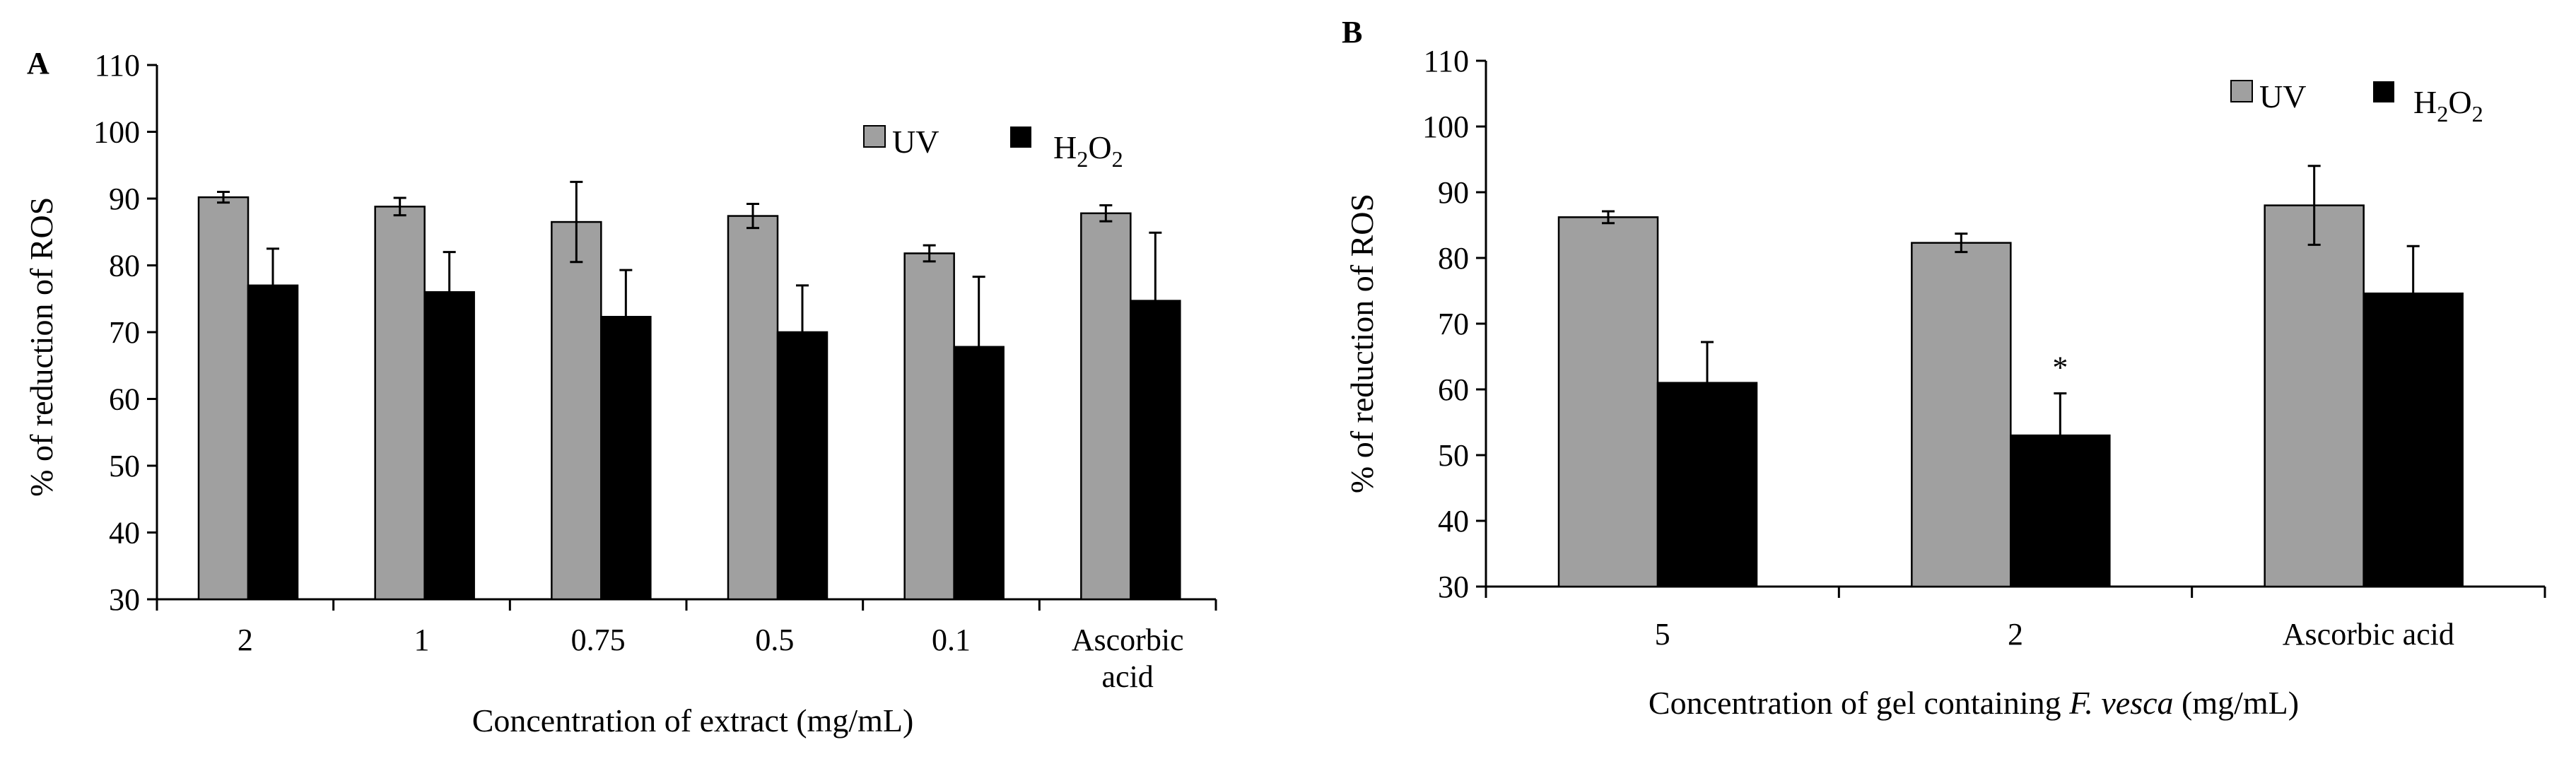 The height and width of the screenshot is (759, 2576). What do you see at coordinates (1445, 127) in the screenshot?
I see `panel-b-y-tick-label-100: 100` at bounding box center [1445, 127].